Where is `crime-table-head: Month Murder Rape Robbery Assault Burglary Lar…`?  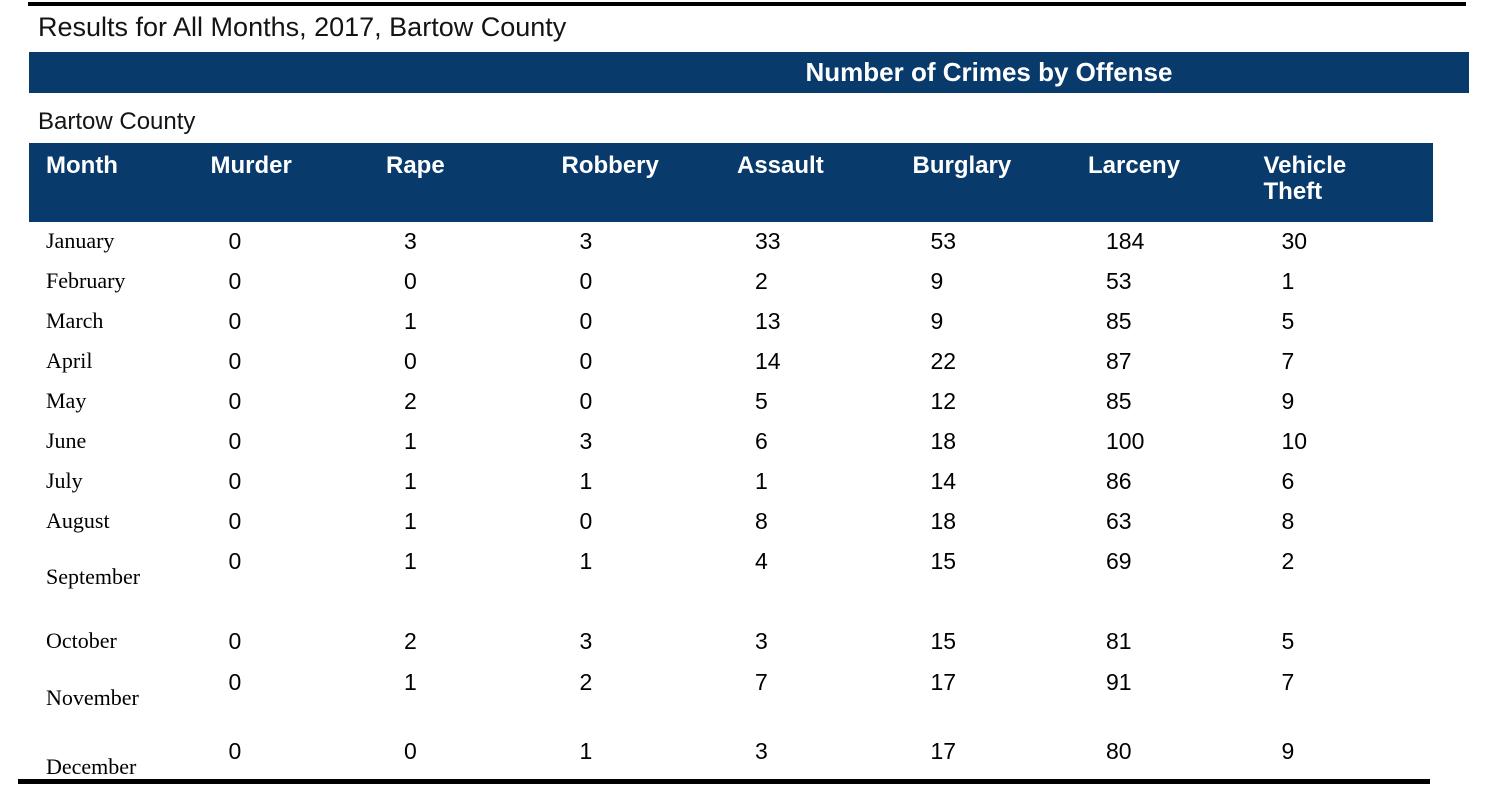
crime-table-head: Month Murder Rape Robbery Assault Burglary Lar… is located at coordinates (731, 182).